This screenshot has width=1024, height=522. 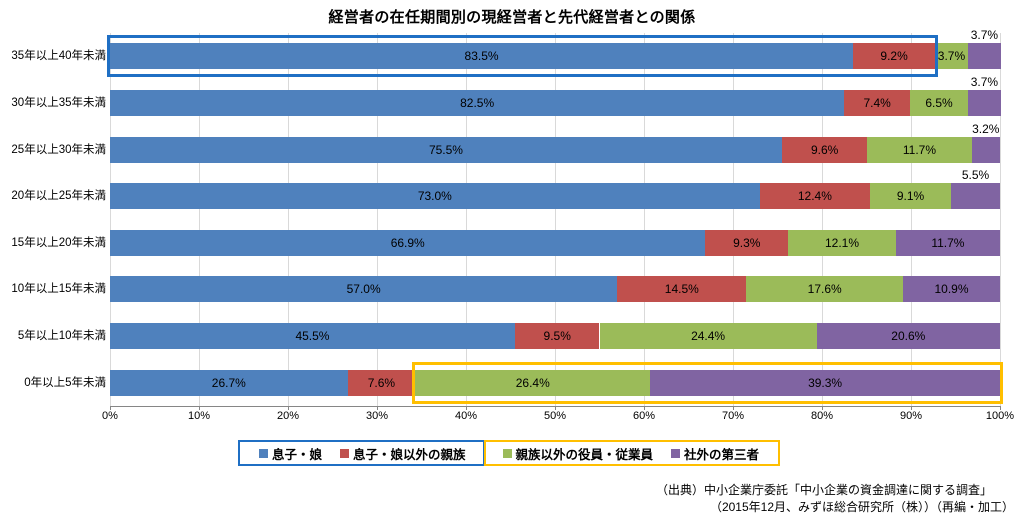 I want to click on legend-label: 社外の第三者, so click(x=722, y=454).